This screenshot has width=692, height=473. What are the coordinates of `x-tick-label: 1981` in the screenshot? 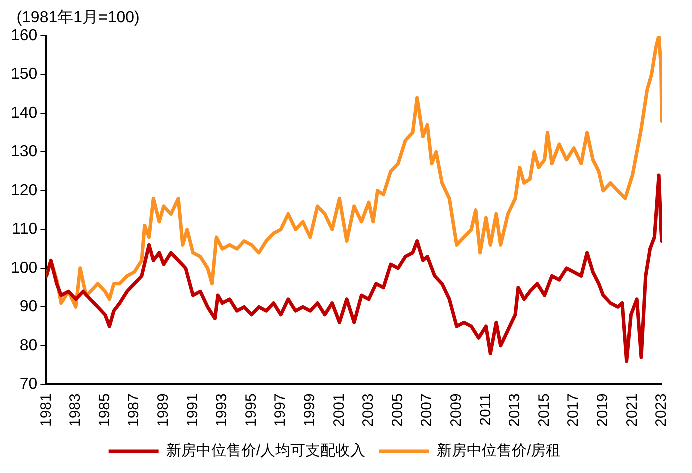 It's located at (46, 411).